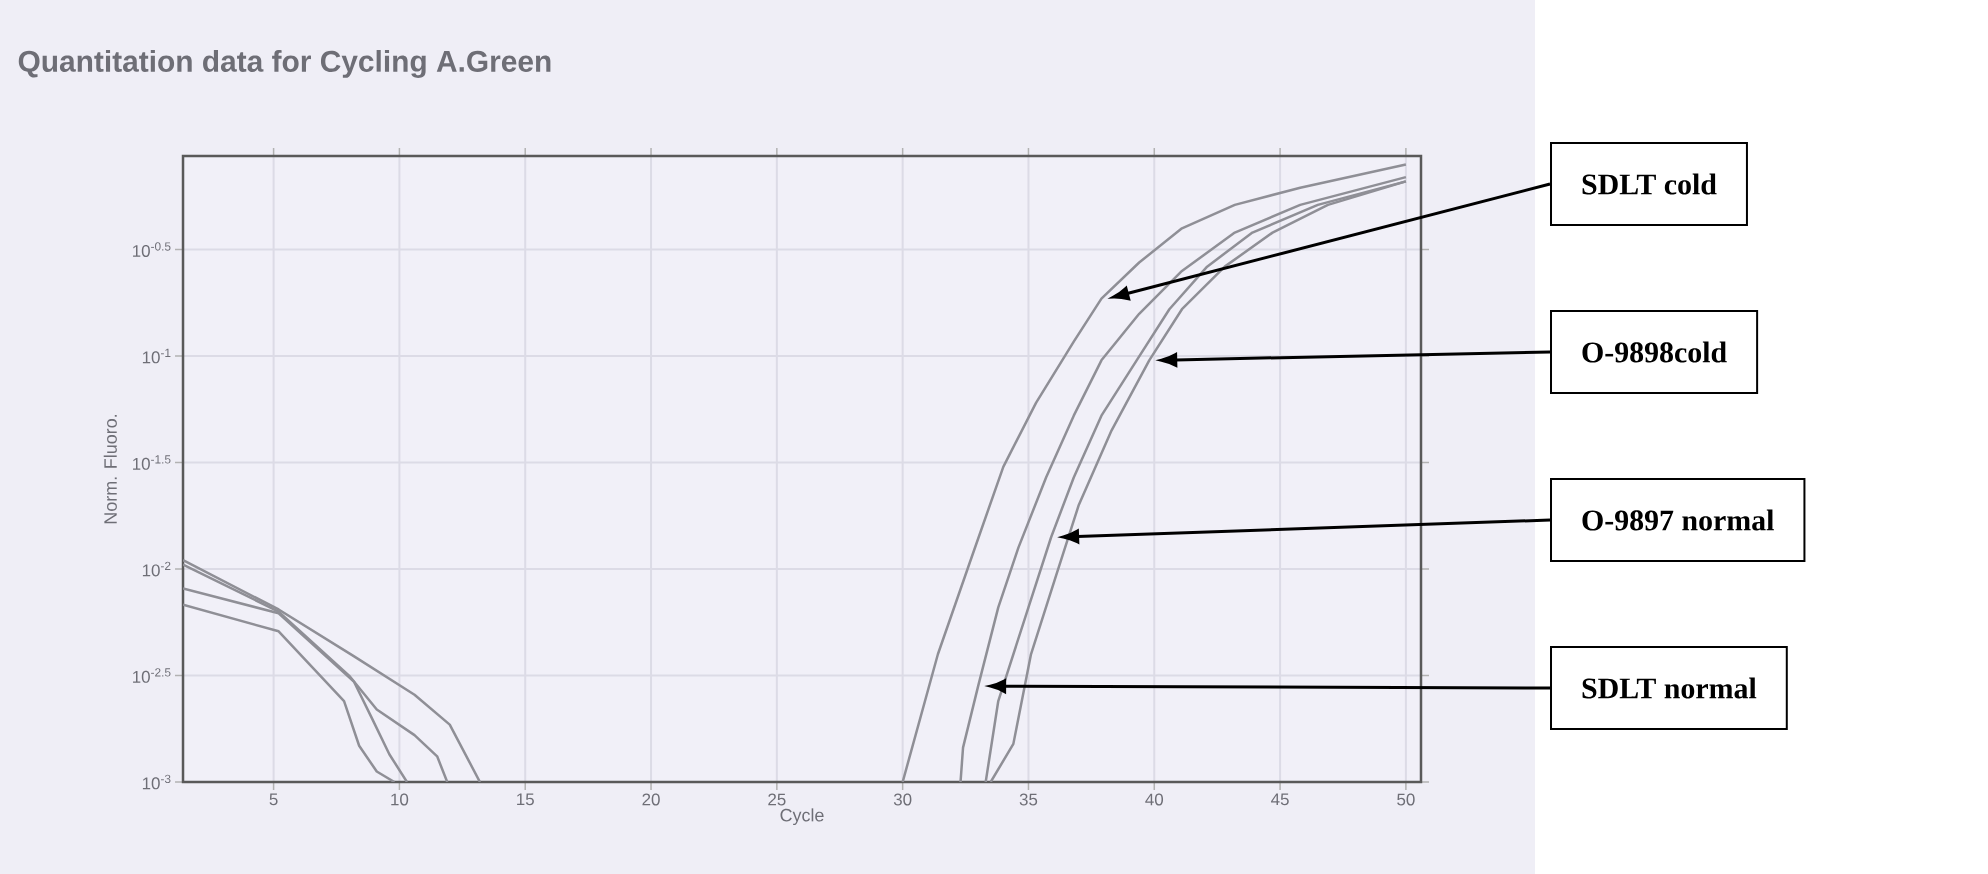  What do you see at coordinates (1654, 352) in the screenshot?
I see `text: O-9898cold` at bounding box center [1654, 352].